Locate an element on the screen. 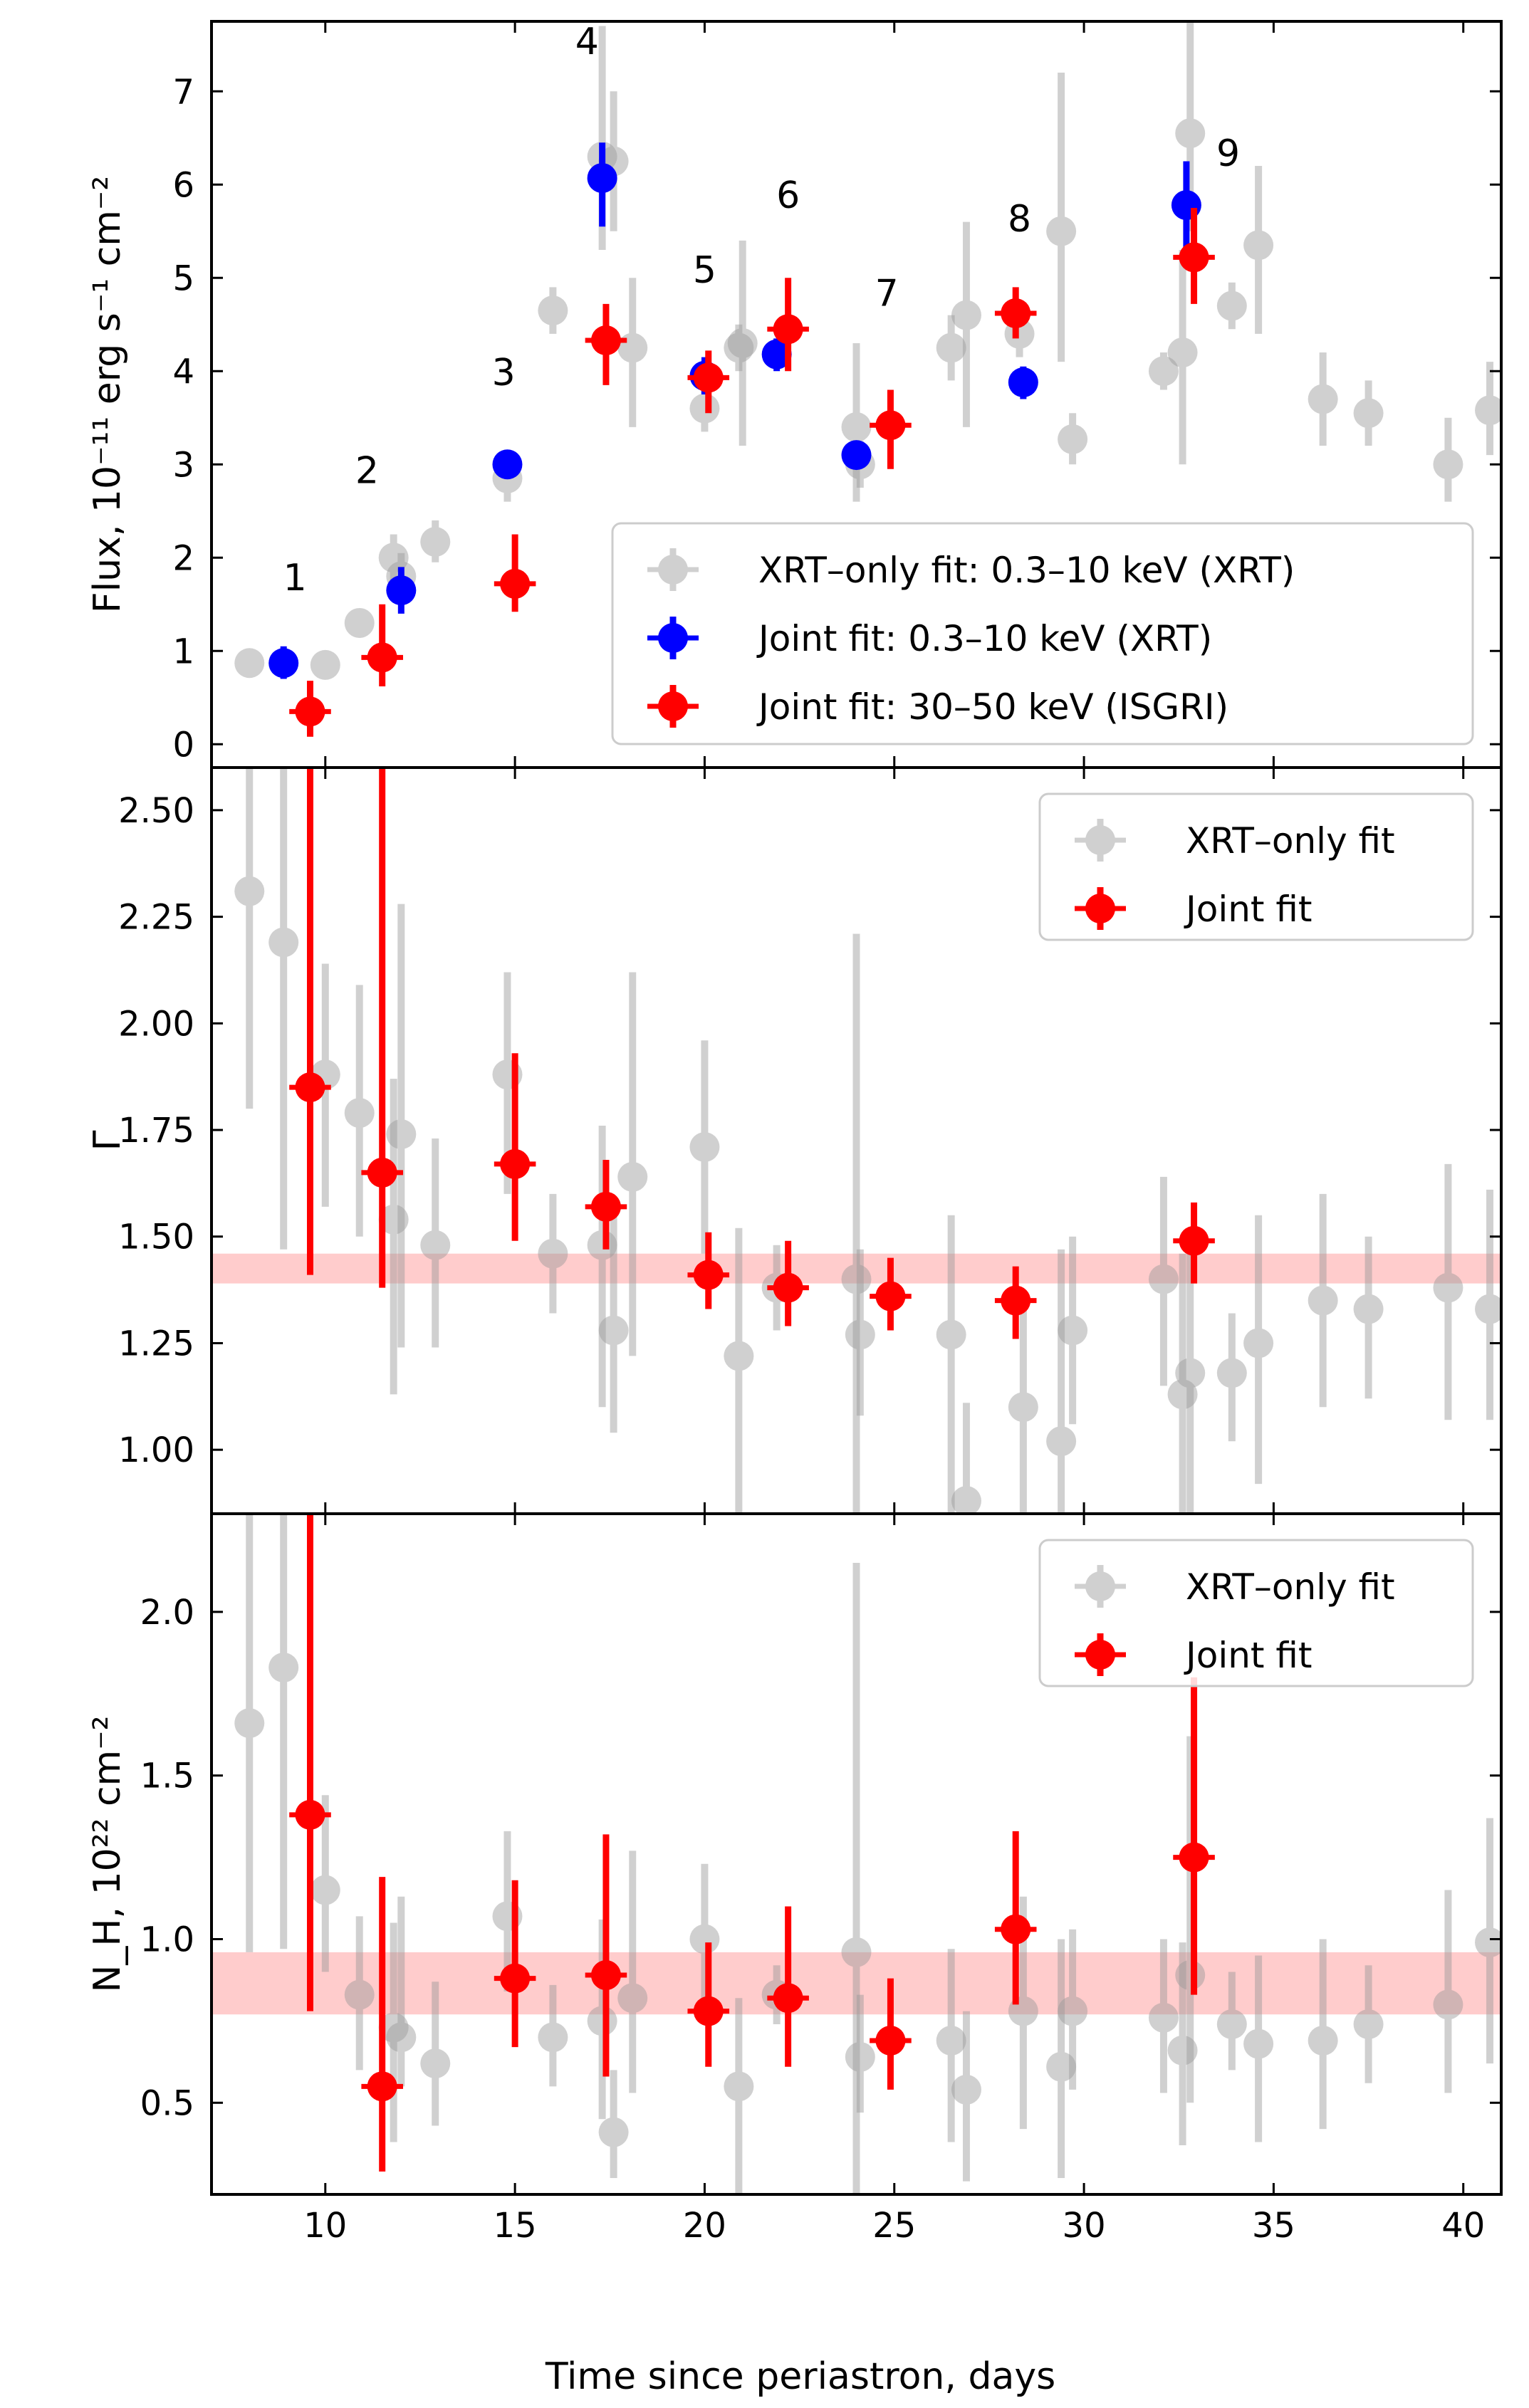 The width and height of the screenshot is (1529, 2408). nh-legend-handle-marker is located at coordinates (1100, 1655).